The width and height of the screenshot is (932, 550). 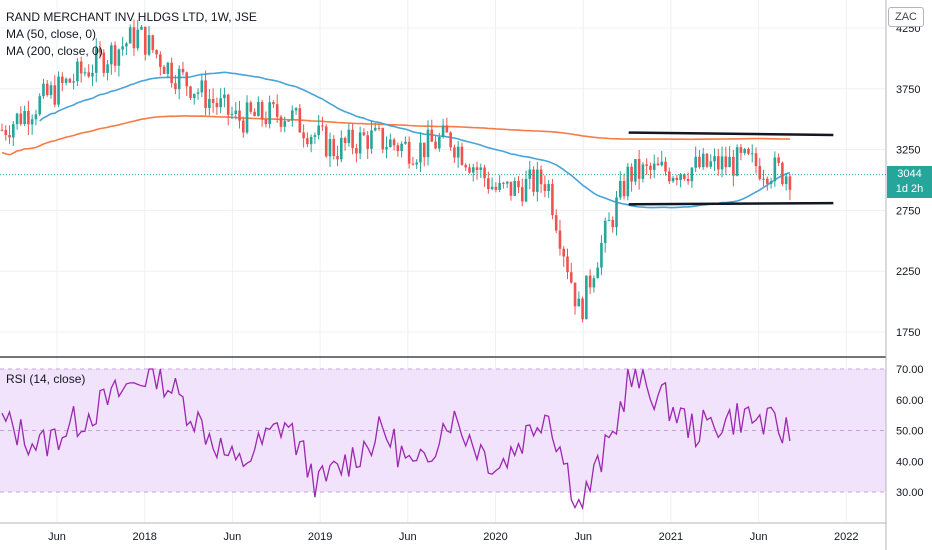 I want to click on currency-badge: ZAC, so click(x=906, y=17).